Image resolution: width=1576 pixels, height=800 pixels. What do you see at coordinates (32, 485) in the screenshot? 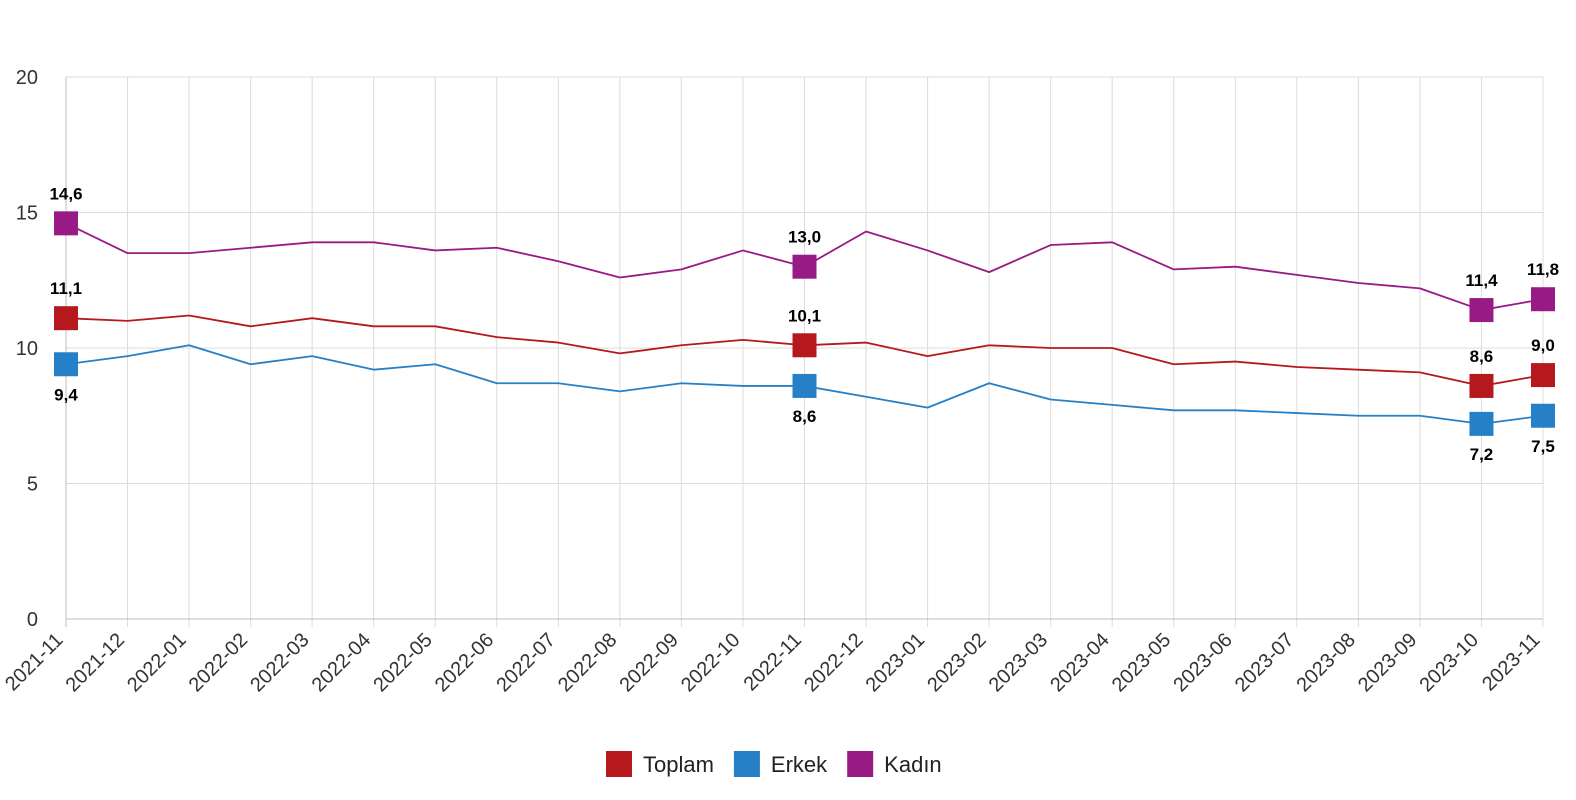
I see `y-tick-label: 5` at bounding box center [32, 485].